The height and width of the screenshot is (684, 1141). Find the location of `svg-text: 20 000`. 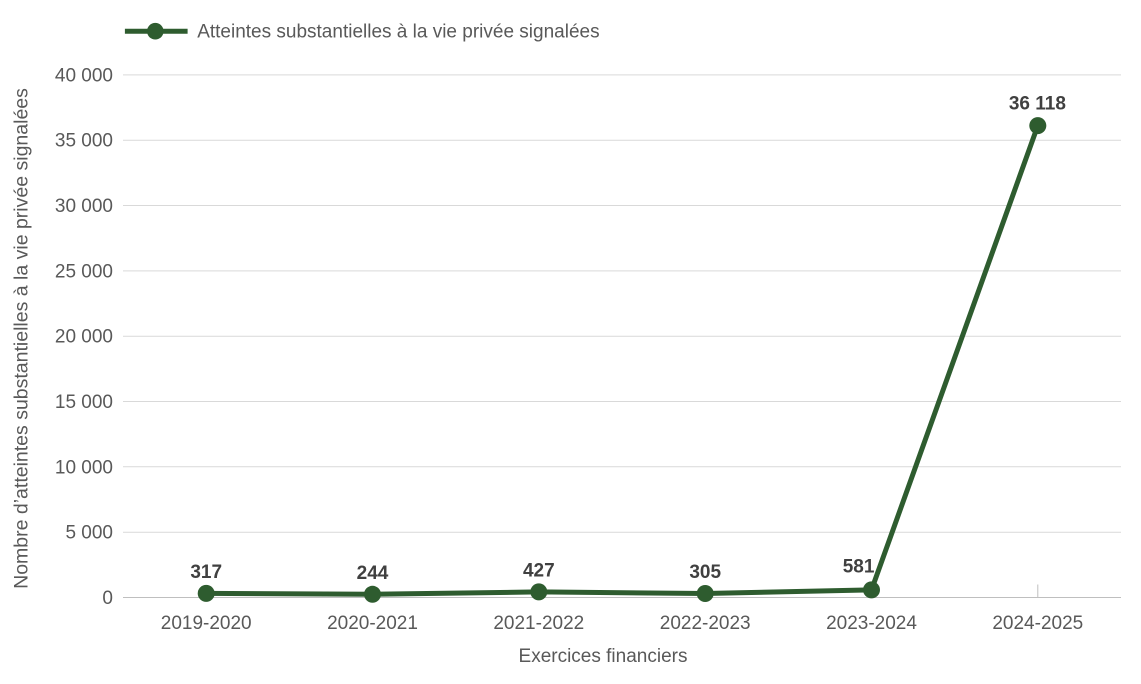

svg-text: 20 000 is located at coordinates (84, 337).